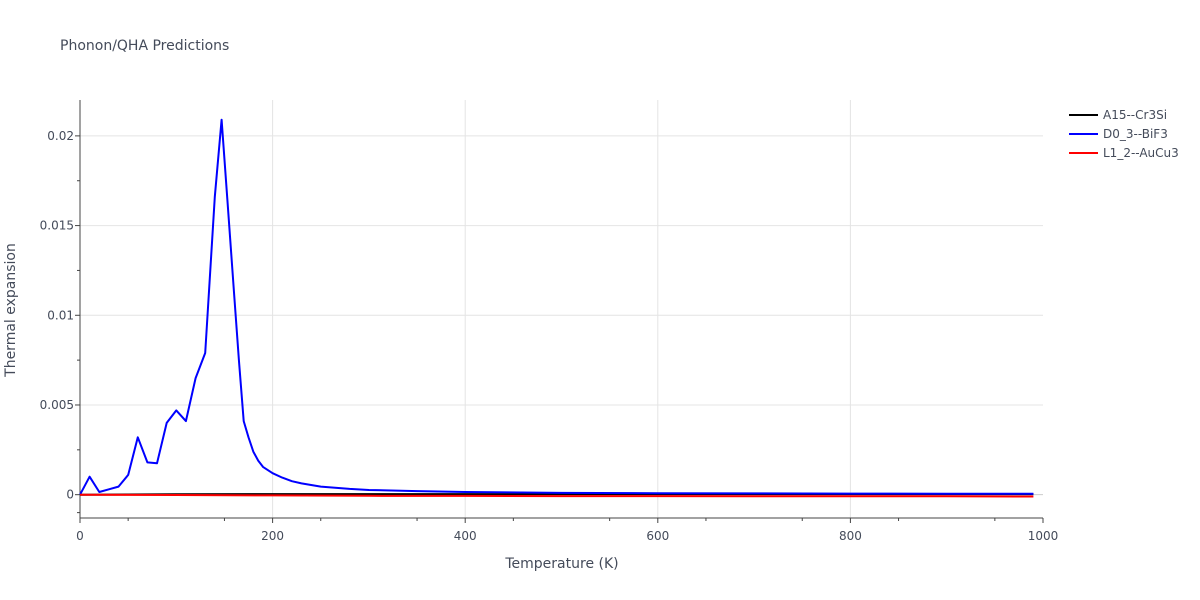  Describe the element at coordinates (556, 495) in the screenshot. I see `series-line-l1-2-aucu3` at that location.